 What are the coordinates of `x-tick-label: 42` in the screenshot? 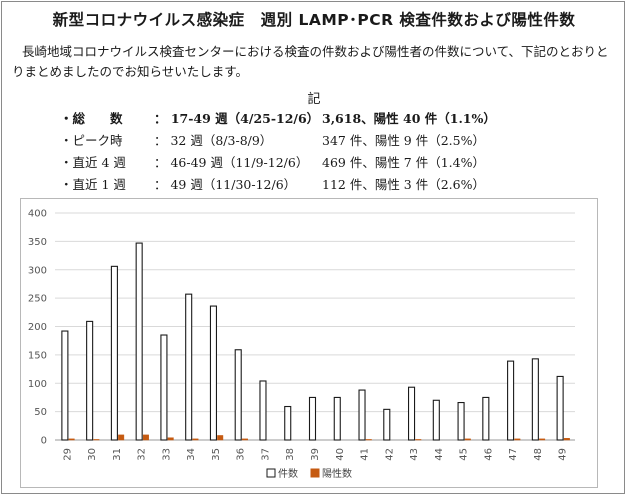 It's located at (389, 454).